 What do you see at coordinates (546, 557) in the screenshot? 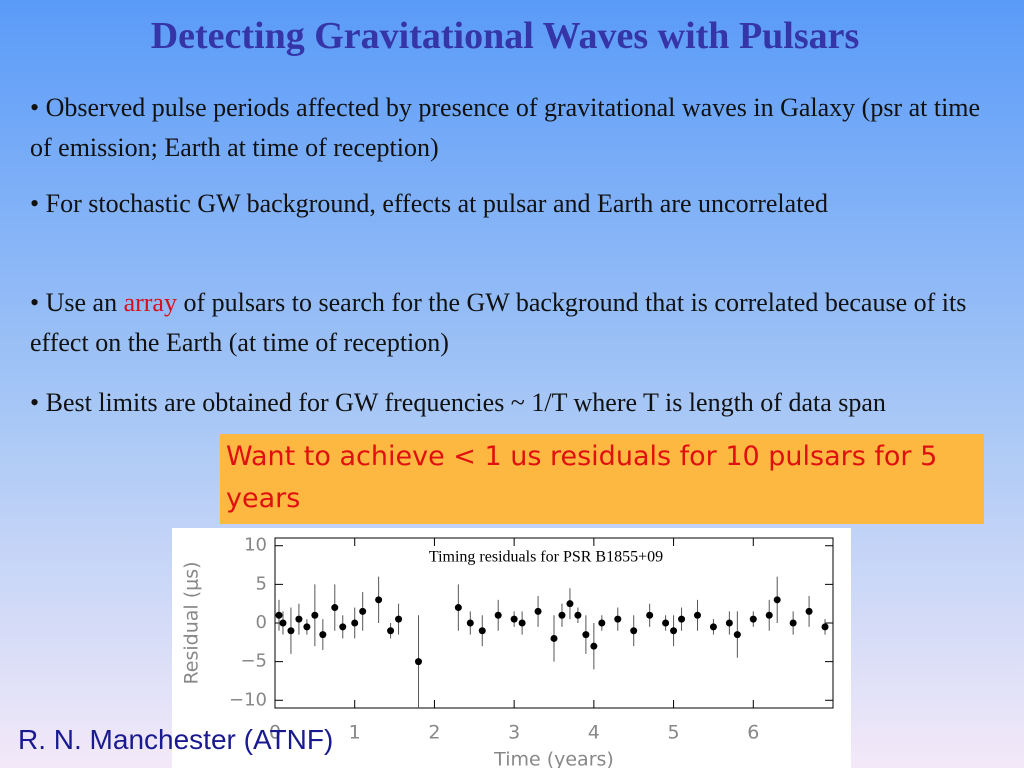
I see `chart-title: Timing residuals for PSR B1855+09` at bounding box center [546, 557].